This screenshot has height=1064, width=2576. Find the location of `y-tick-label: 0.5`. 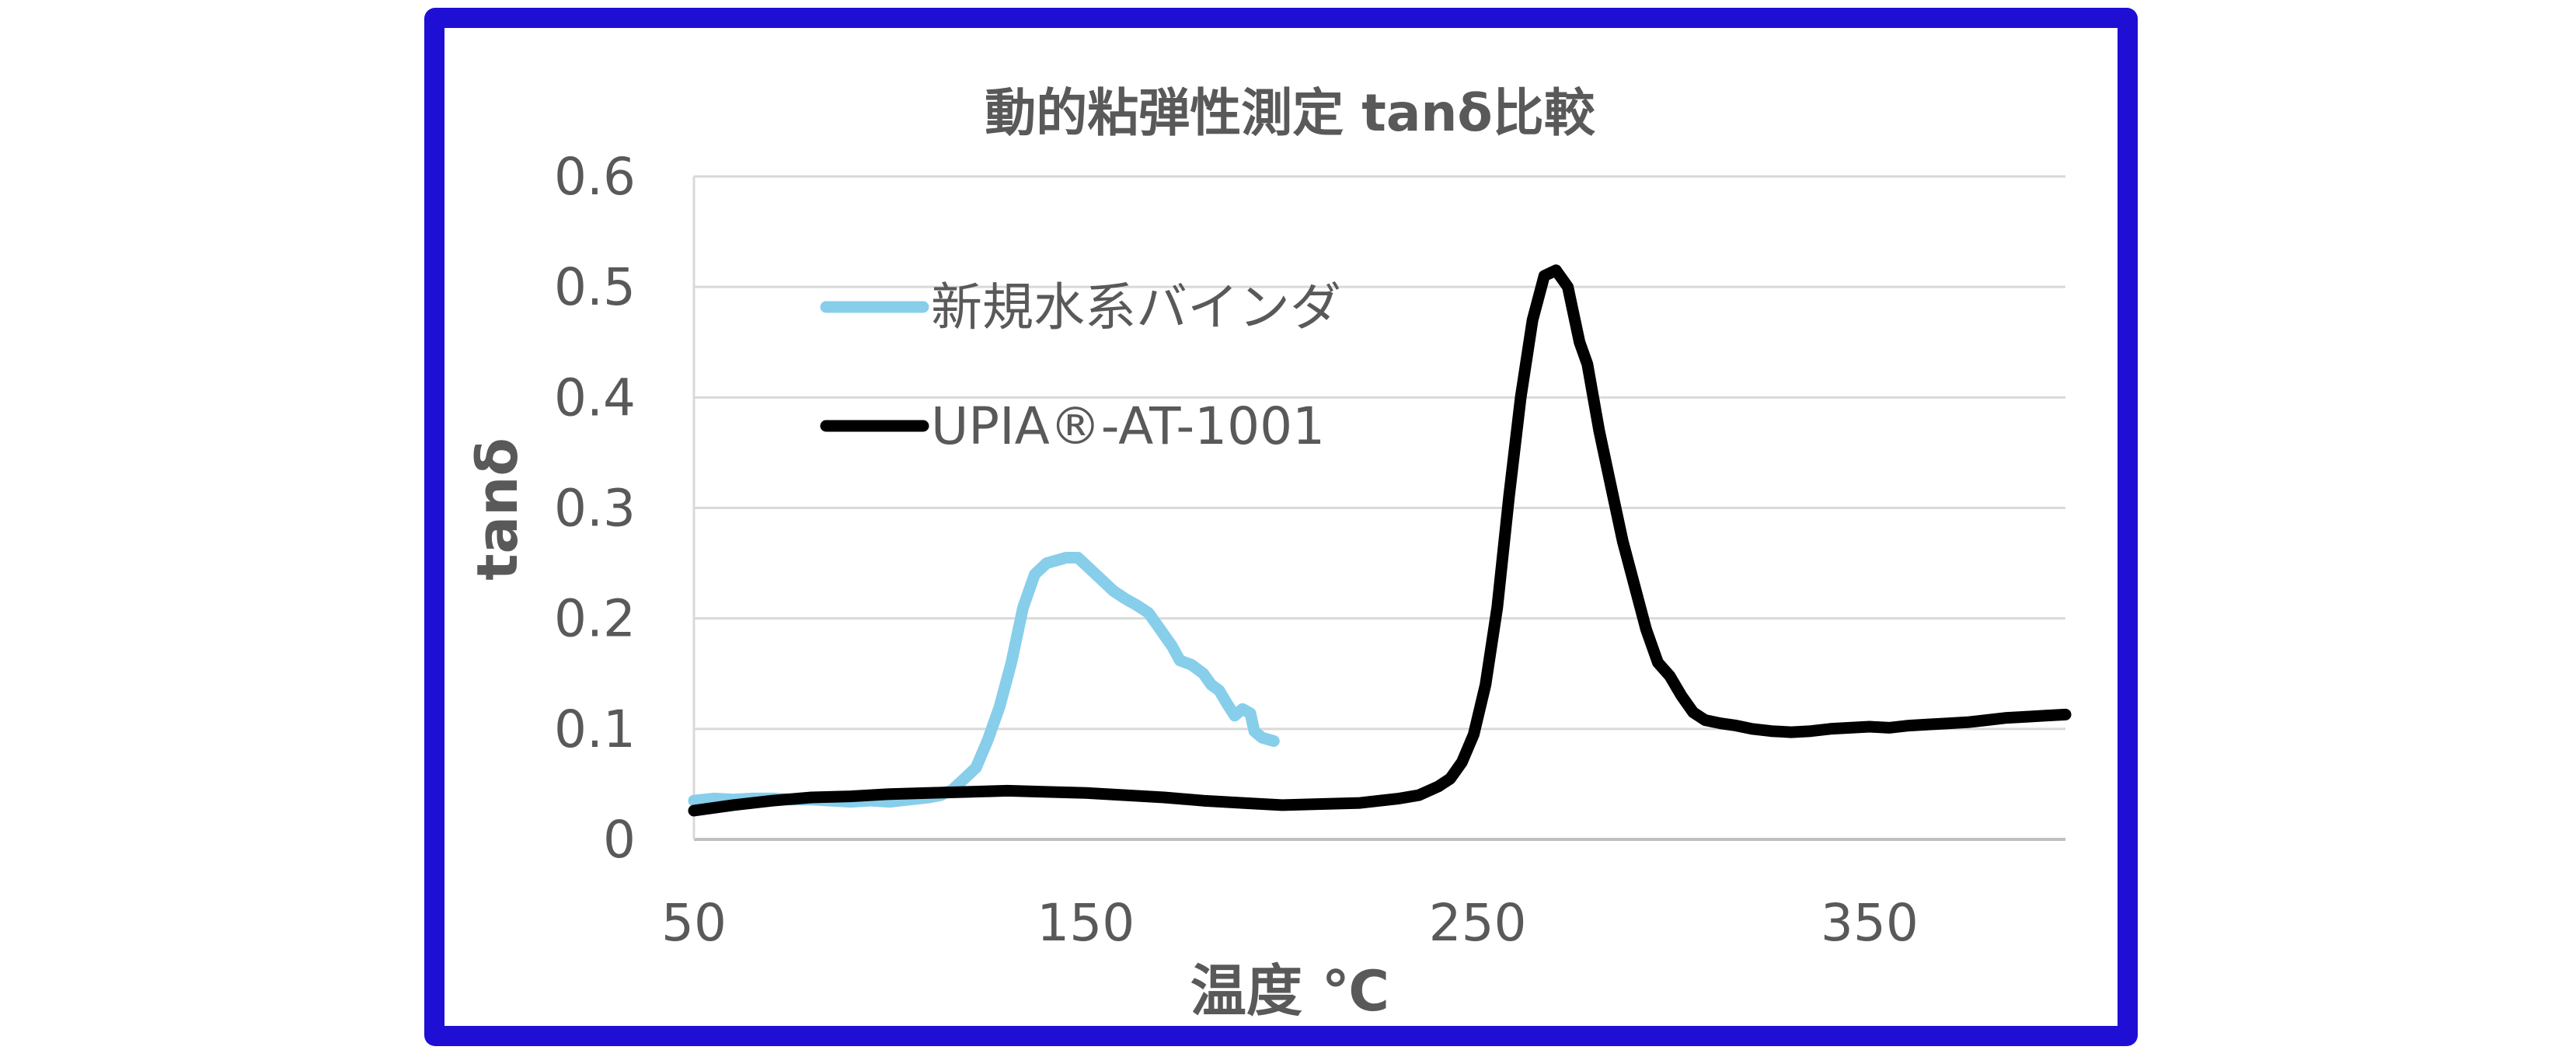

y-tick-label: 0.5 is located at coordinates (595, 287).